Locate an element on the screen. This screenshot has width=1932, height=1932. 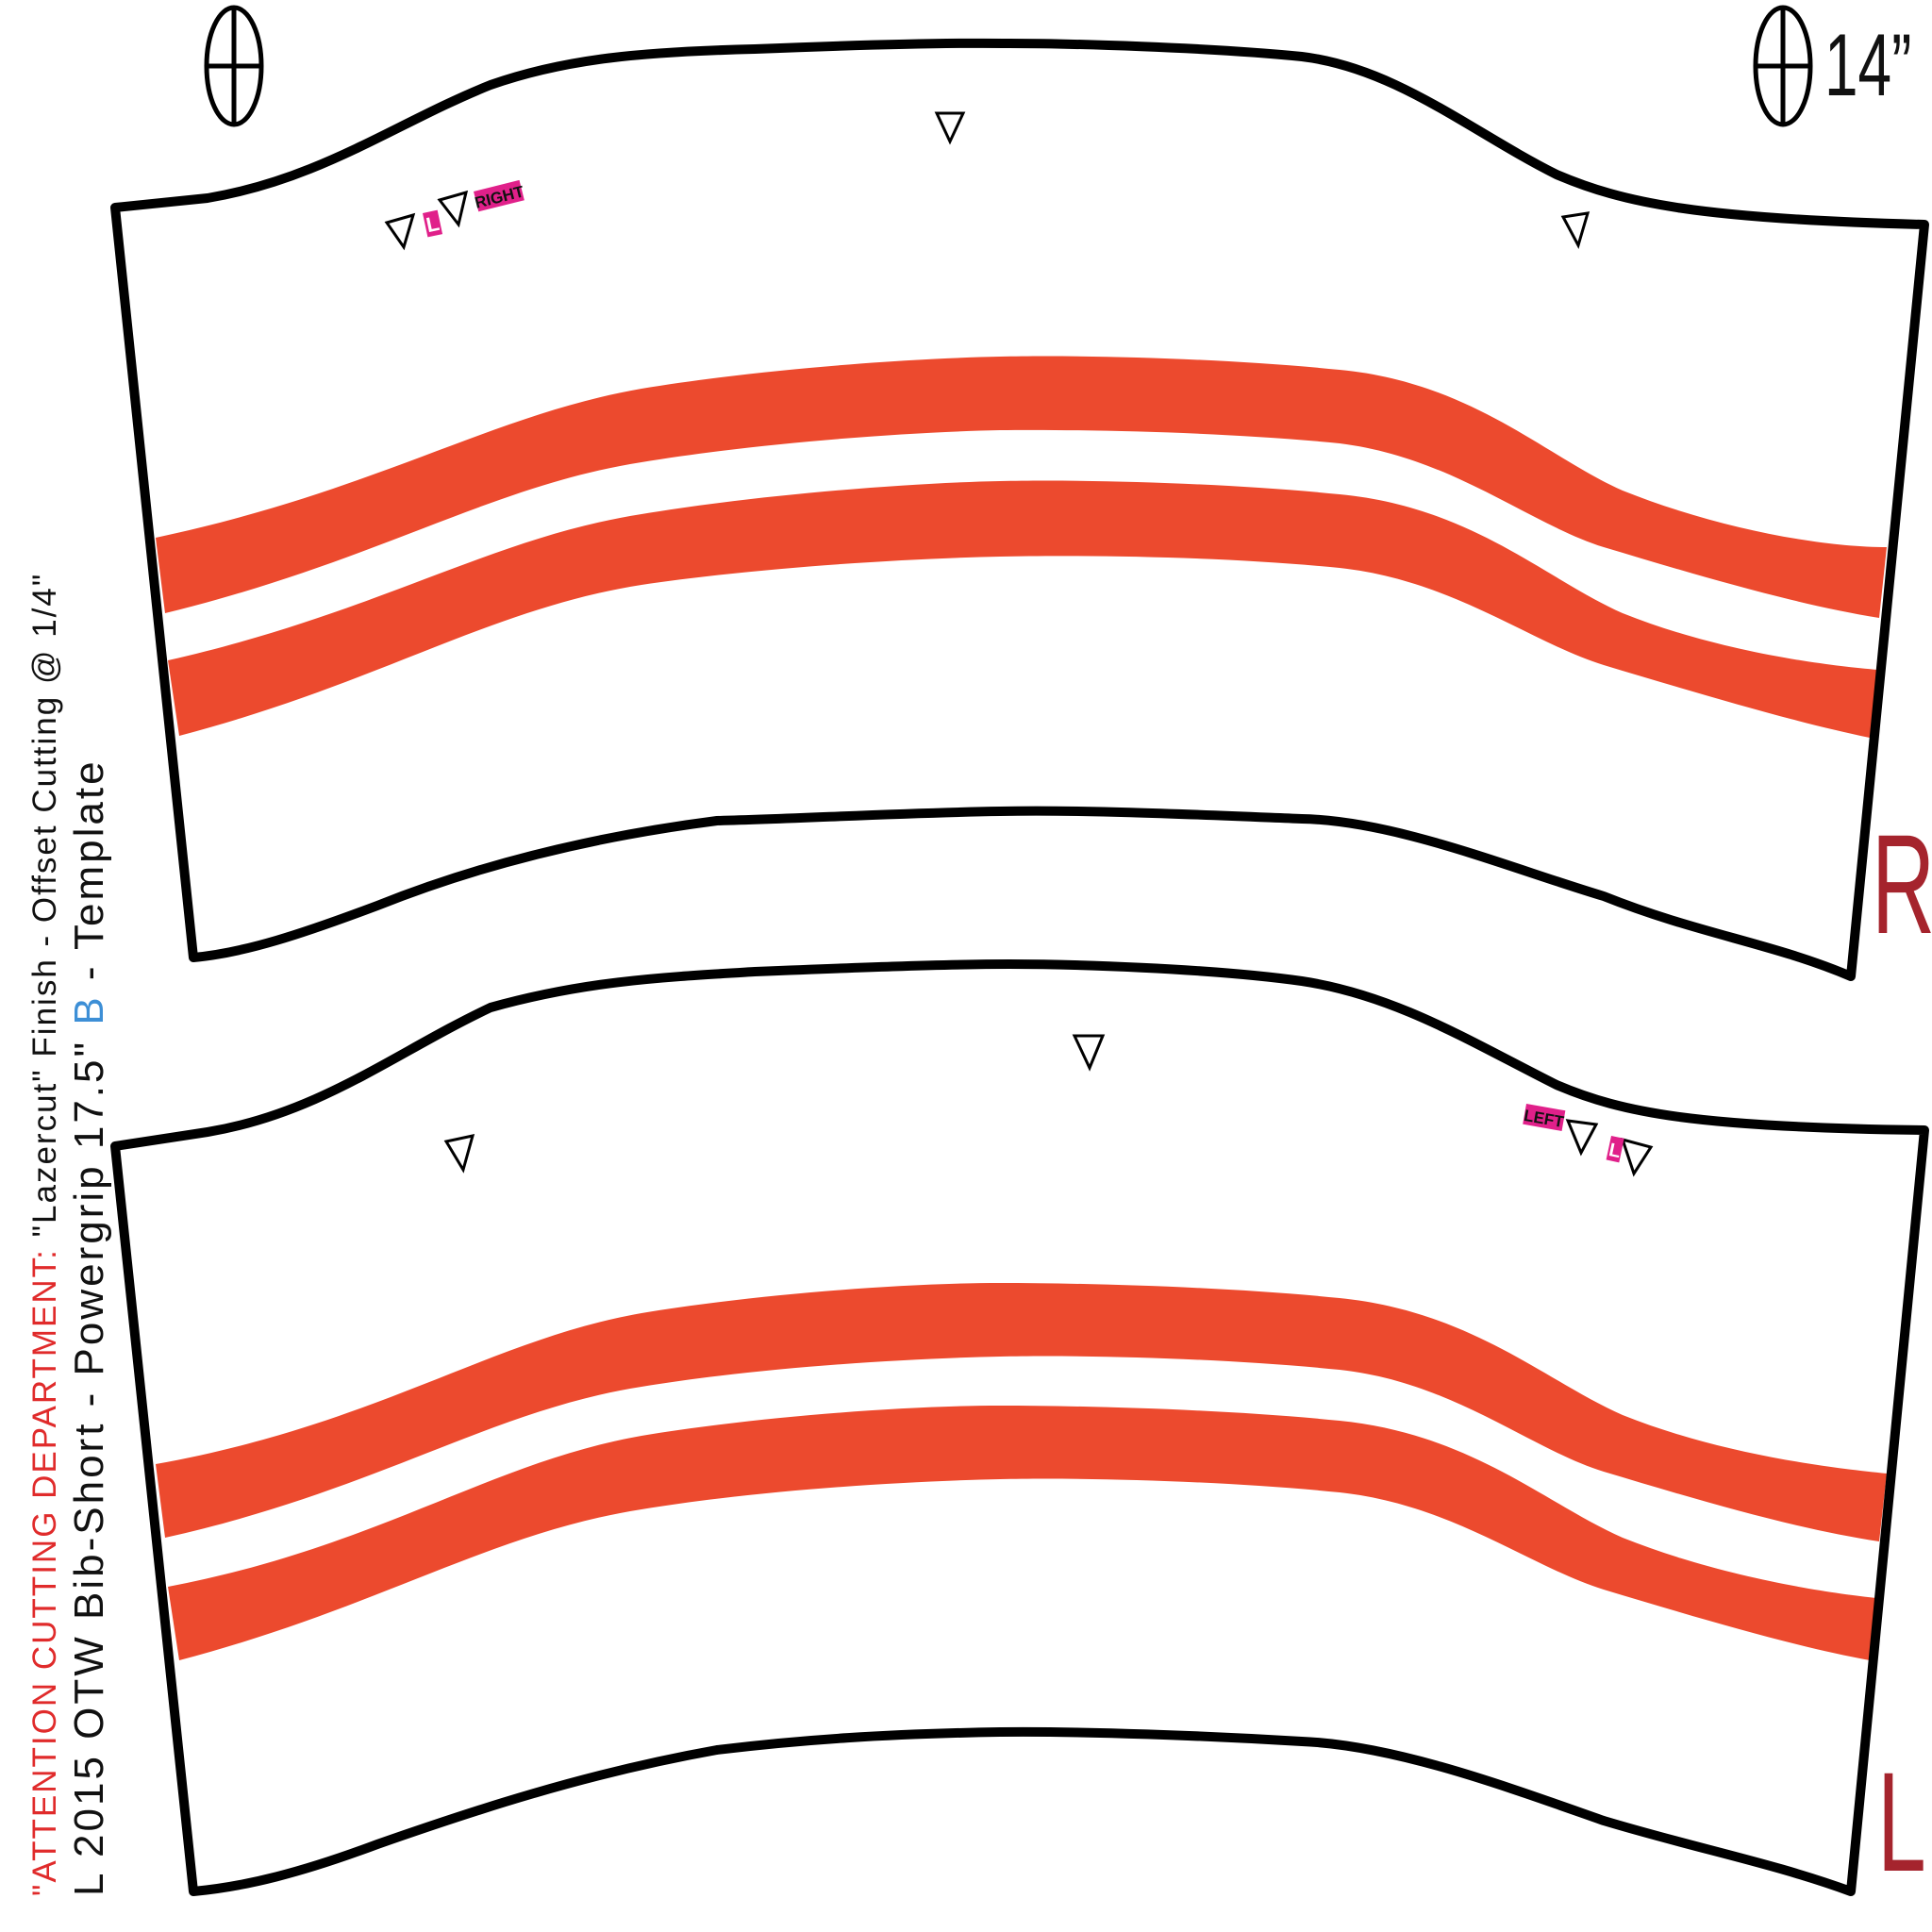
template-title-highlight: B is located at coordinates (89, 1010).